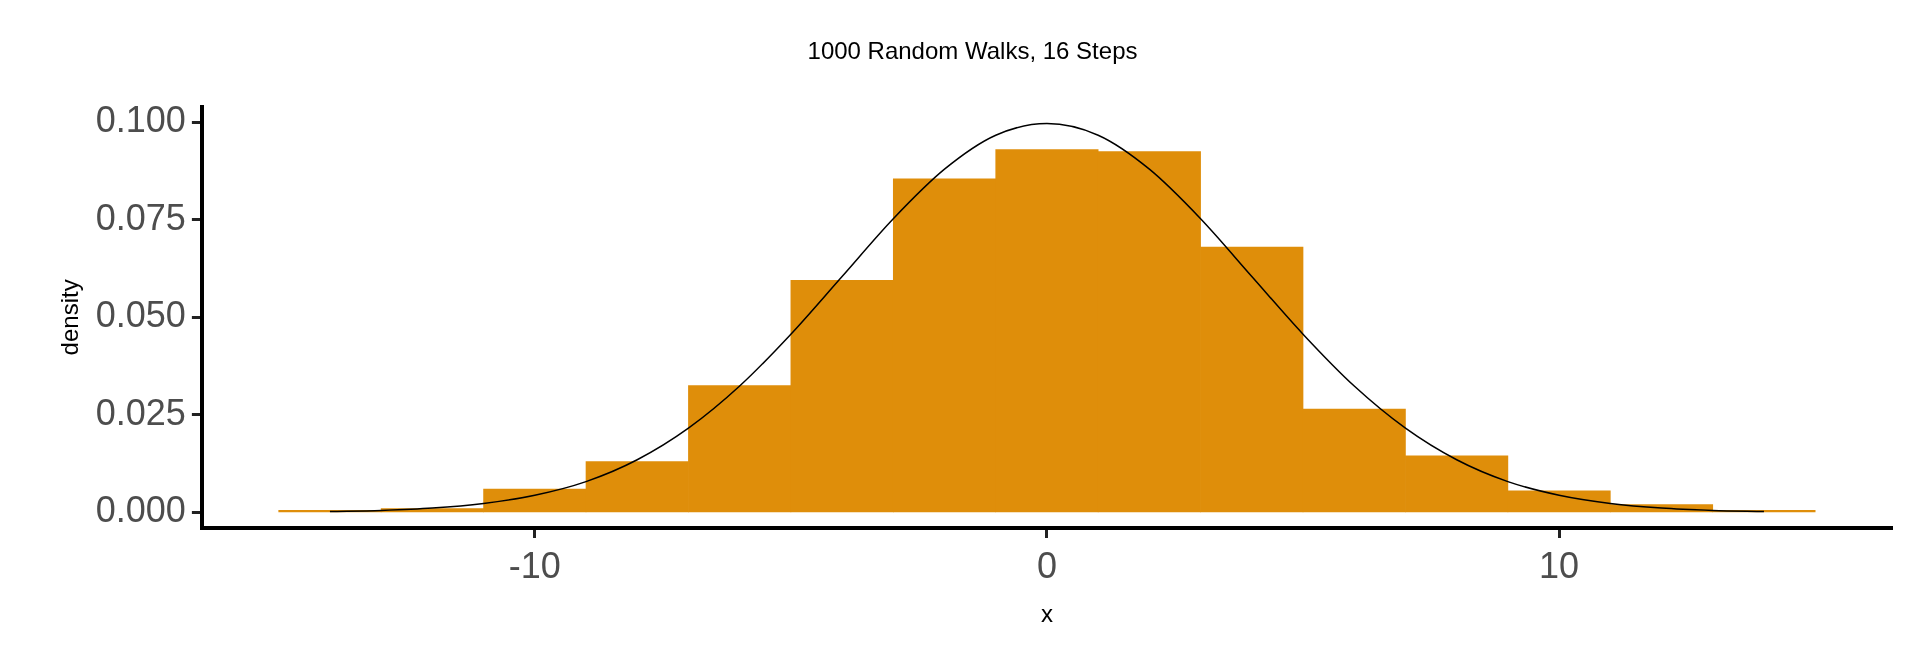 This screenshot has width=1920, height=652. I want to click on y-tick-label: 0.050, so click(140, 315).